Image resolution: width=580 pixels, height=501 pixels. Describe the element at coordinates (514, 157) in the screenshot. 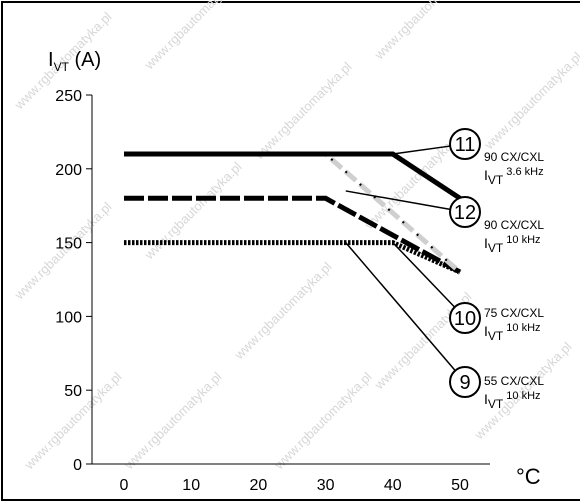

I see `series-model-label-11: 90 CX/CXL` at that location.